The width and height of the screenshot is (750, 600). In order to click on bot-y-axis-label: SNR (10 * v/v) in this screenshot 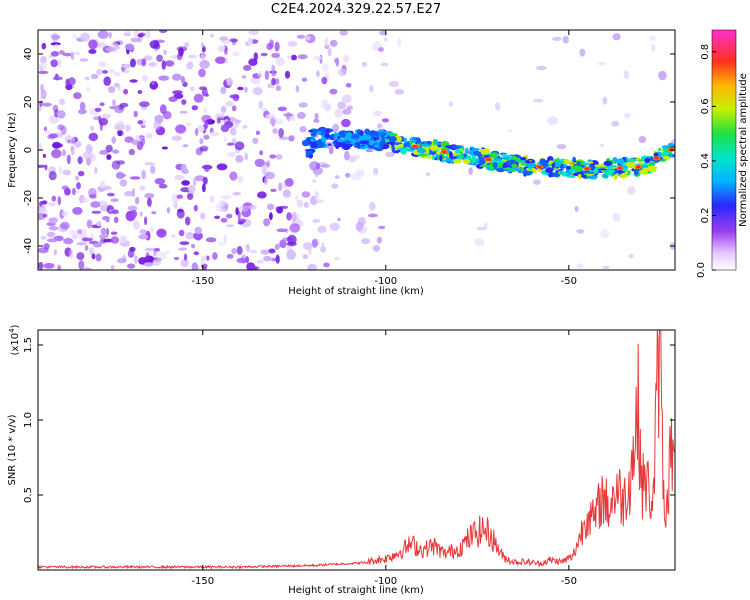, I will do `click(12, 449)`.